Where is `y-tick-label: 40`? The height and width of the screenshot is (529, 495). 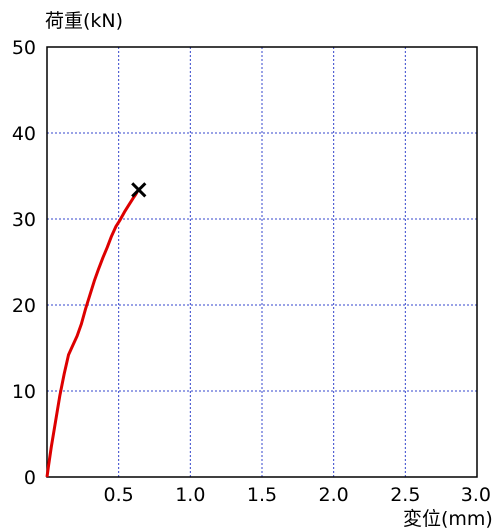 y-tick-label: 40 is located at coordinates (24, 134).